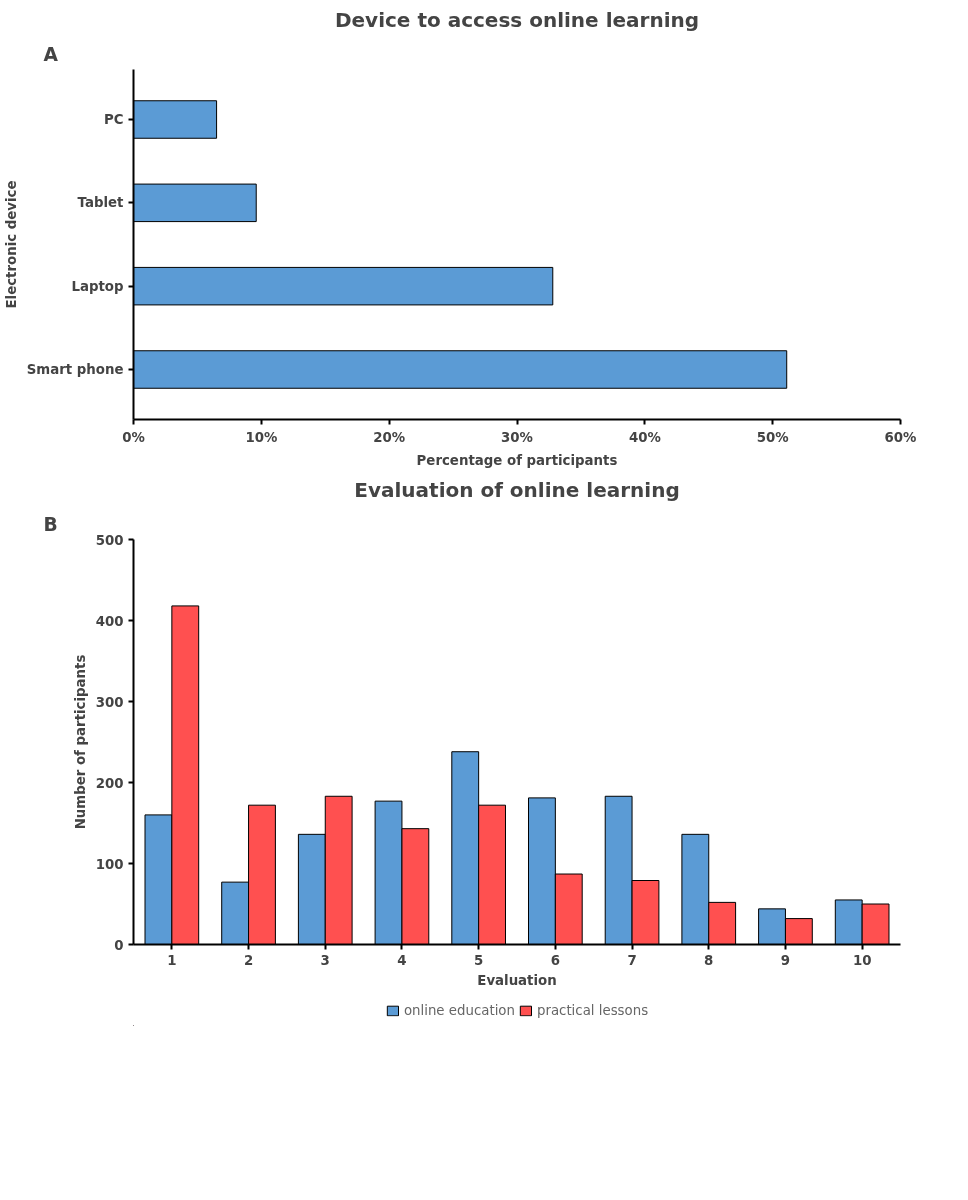 The width and height of the screenshot is (968, 1200). I want to click on x-tick-label: 8, so click(709, 960).